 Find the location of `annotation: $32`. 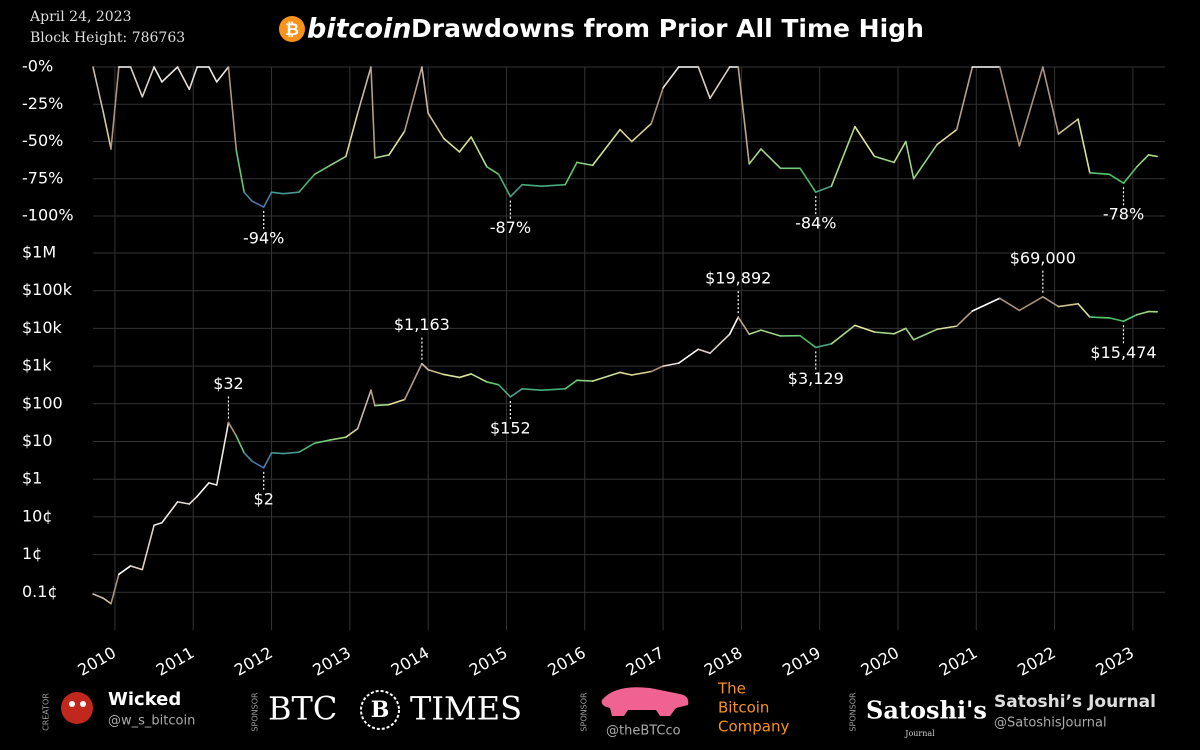

annotation: $32 is located at coordinates (228, 383).